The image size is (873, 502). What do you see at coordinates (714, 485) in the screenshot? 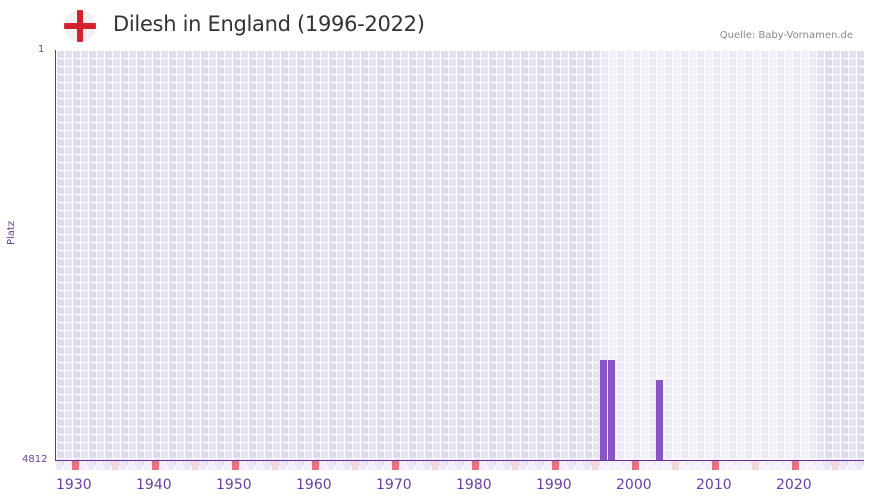
I see `x-tick-label: 2010` at bounding box center [714, 485].